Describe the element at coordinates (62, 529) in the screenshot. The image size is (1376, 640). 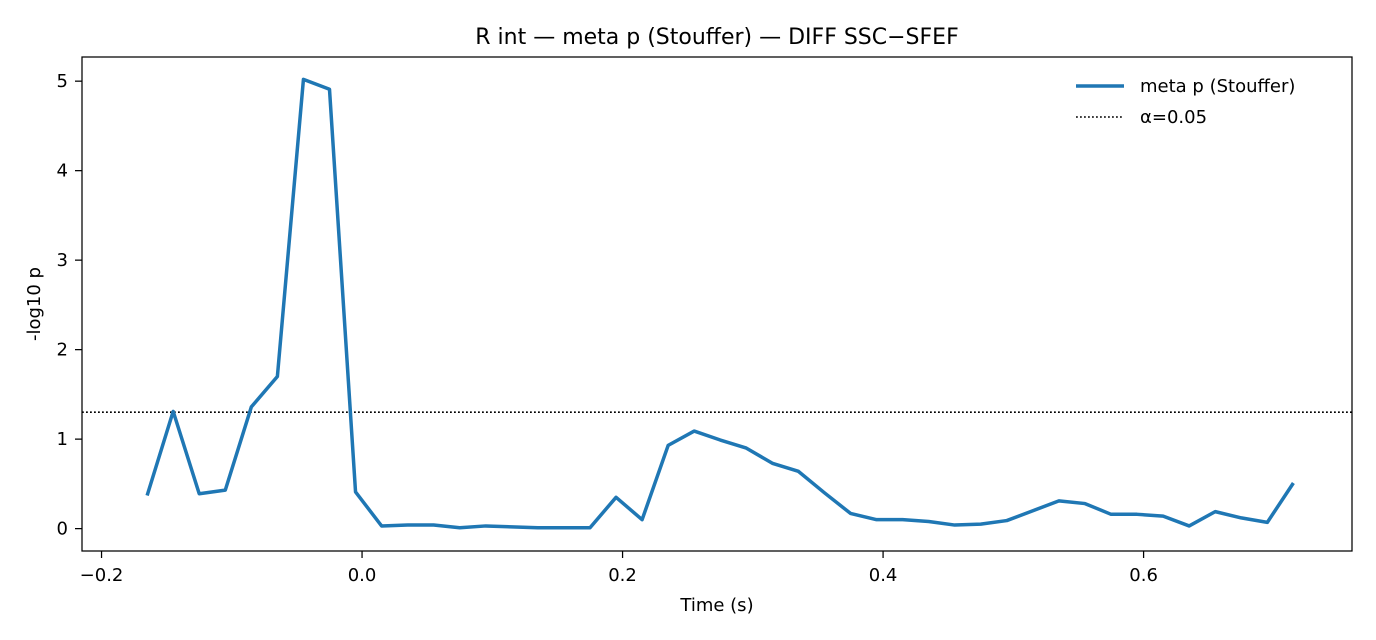
I see `y-tick-label-0: 0` at that location.